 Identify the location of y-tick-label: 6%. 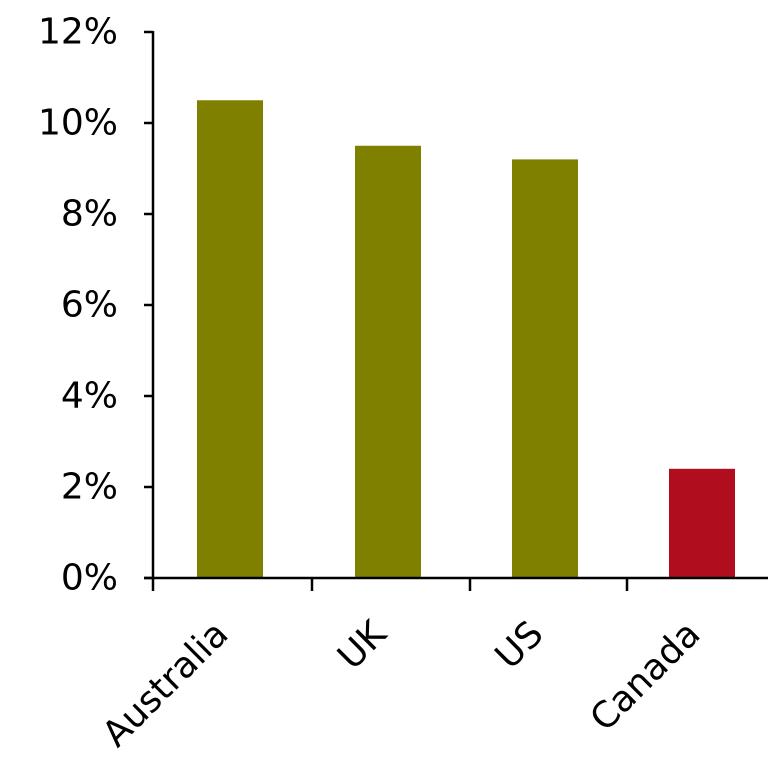
(89, 305).